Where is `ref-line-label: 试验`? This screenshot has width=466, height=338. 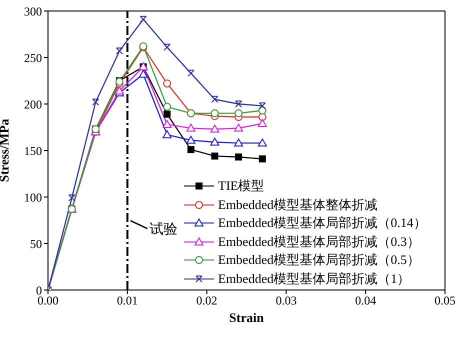 ref-line-label: 试验 is located at coordinates (163, 230).